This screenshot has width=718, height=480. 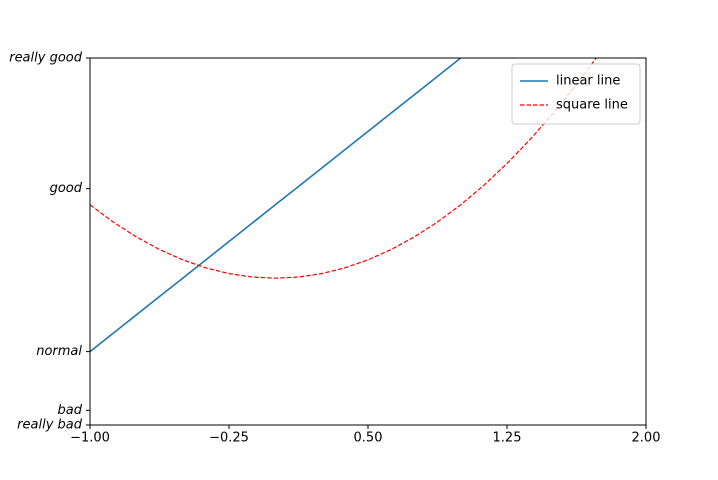 What do you see at coordinates (592, 105) in the screenshot?
I see `legend-label: square line` at bounding box center [592, 105].